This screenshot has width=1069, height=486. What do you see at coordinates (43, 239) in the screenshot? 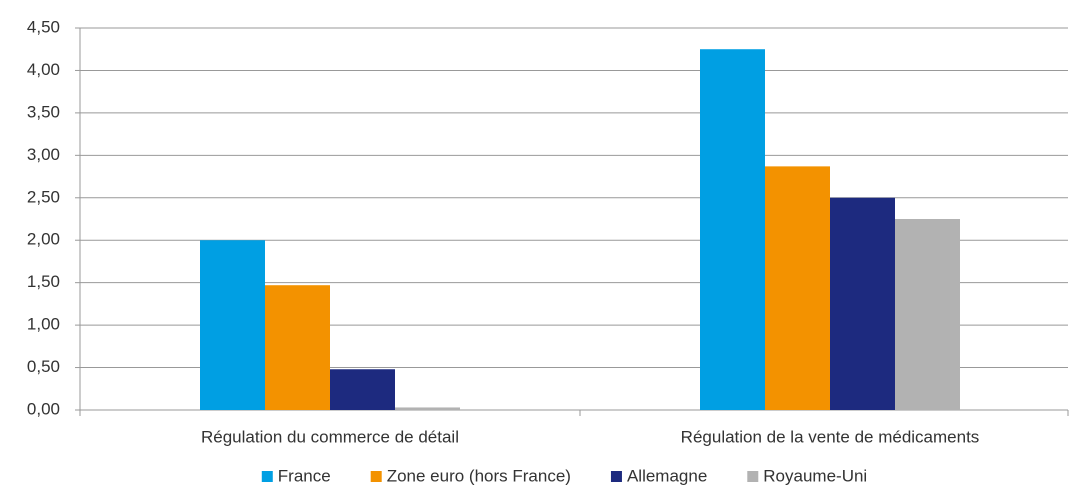
I see `y-tick-label: 2,00` at bounding box center [43, 239].